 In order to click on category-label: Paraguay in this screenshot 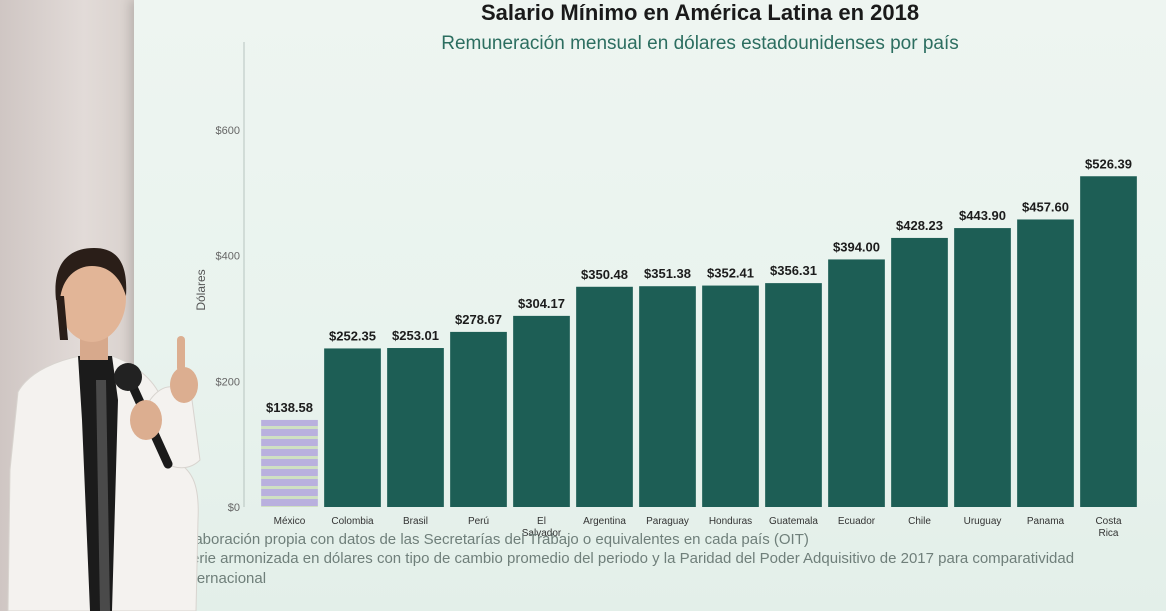, I will do `click(667, 521)`.